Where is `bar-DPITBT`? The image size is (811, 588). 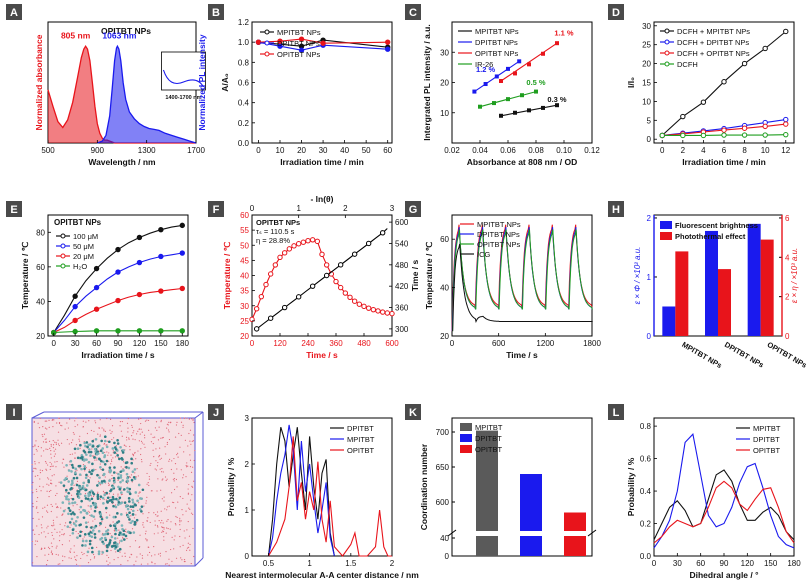
bar-DPITBT is located at coordinates (531, 515).